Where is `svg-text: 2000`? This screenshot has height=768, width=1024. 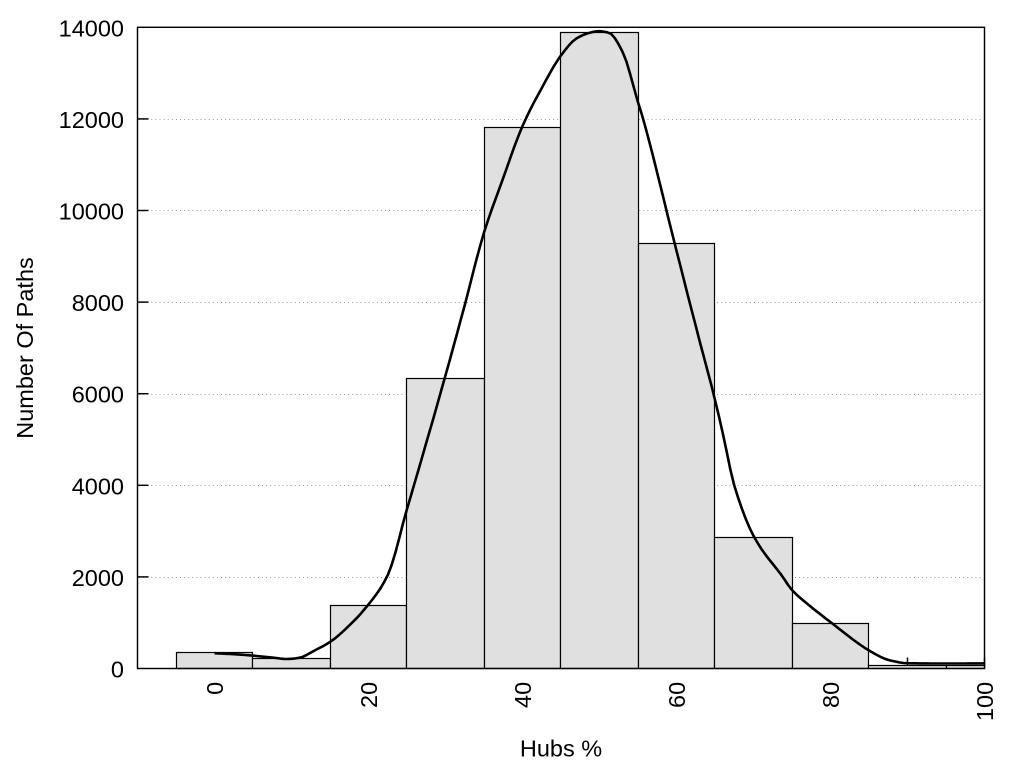
svg-text: 2000 is located at coordinates (98, 578).